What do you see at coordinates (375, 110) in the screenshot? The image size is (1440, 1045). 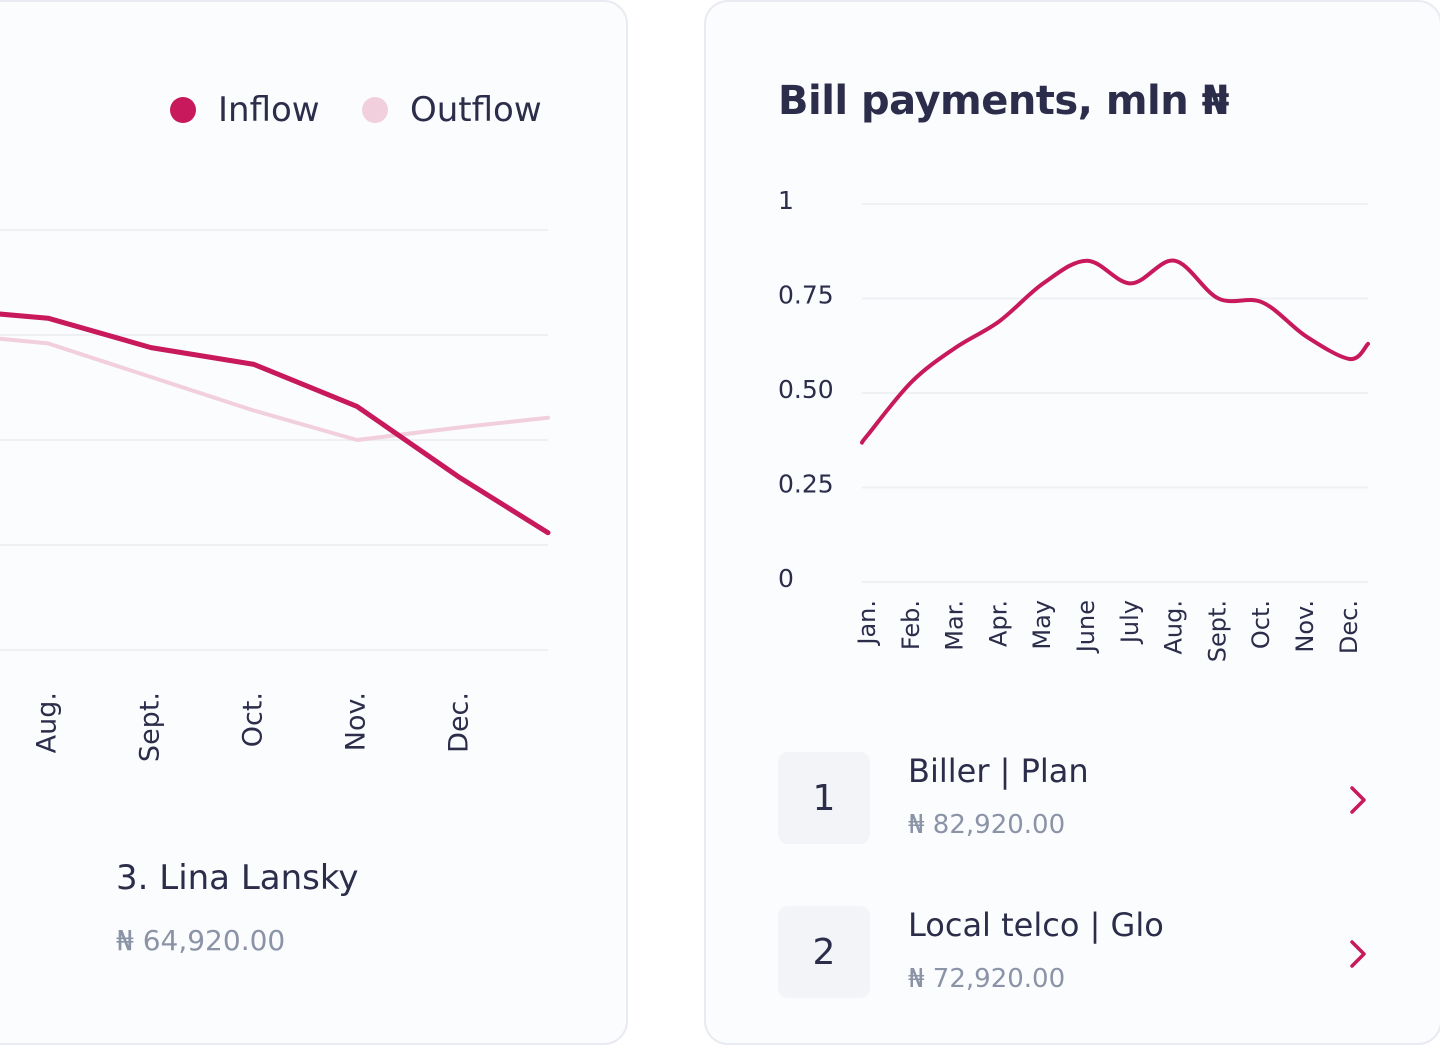 I see `outflow-legend-dot` at bounding box center [375, 110].